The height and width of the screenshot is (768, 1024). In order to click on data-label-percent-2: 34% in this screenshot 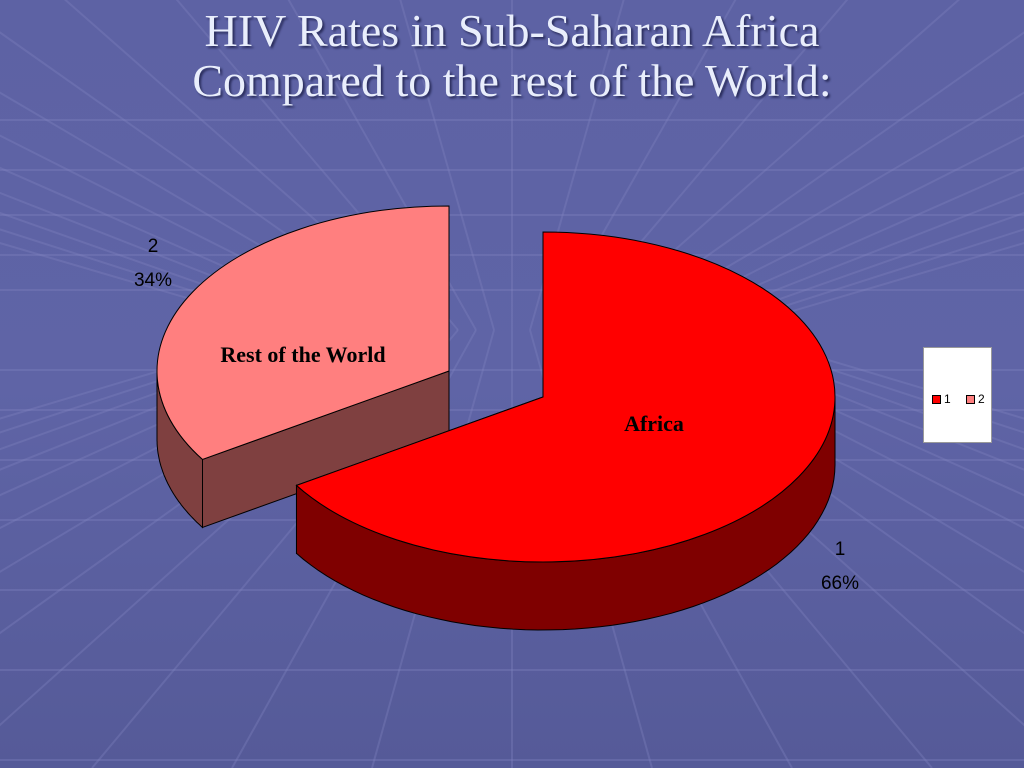, I will do `click(153, 280)`.